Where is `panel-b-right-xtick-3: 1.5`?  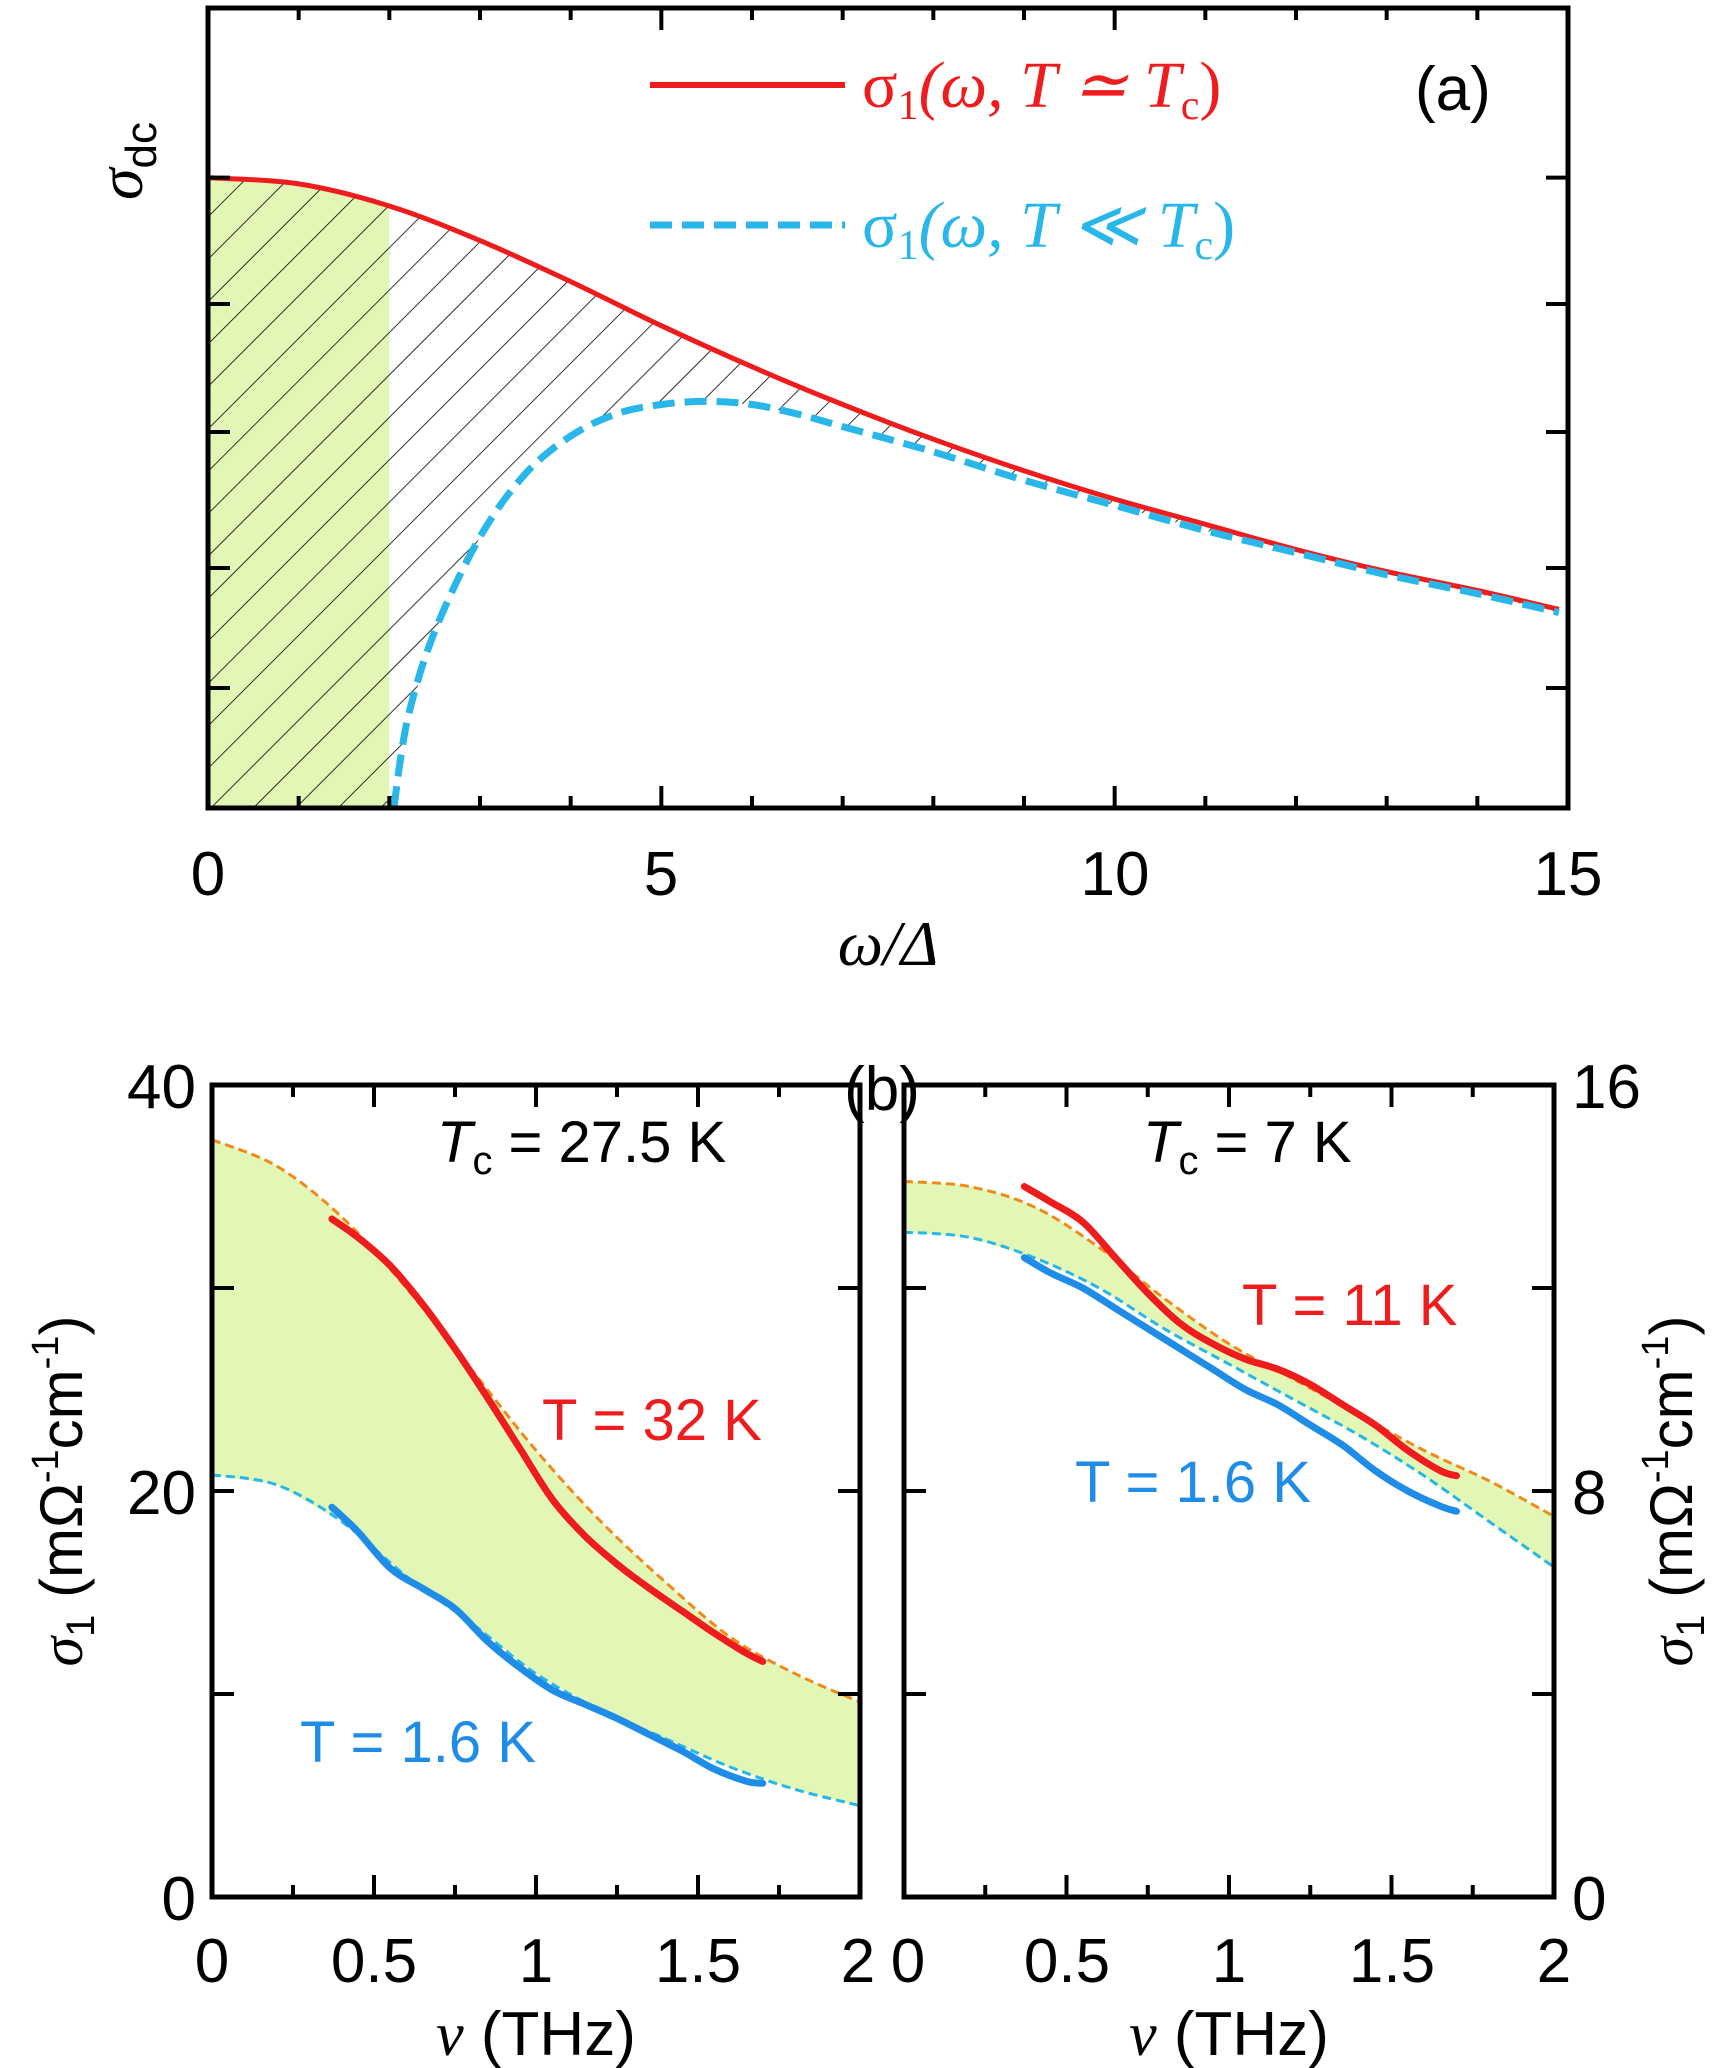
panel-b-right-xtick-3: 1.5 is located at coordinates (1392, 1961).